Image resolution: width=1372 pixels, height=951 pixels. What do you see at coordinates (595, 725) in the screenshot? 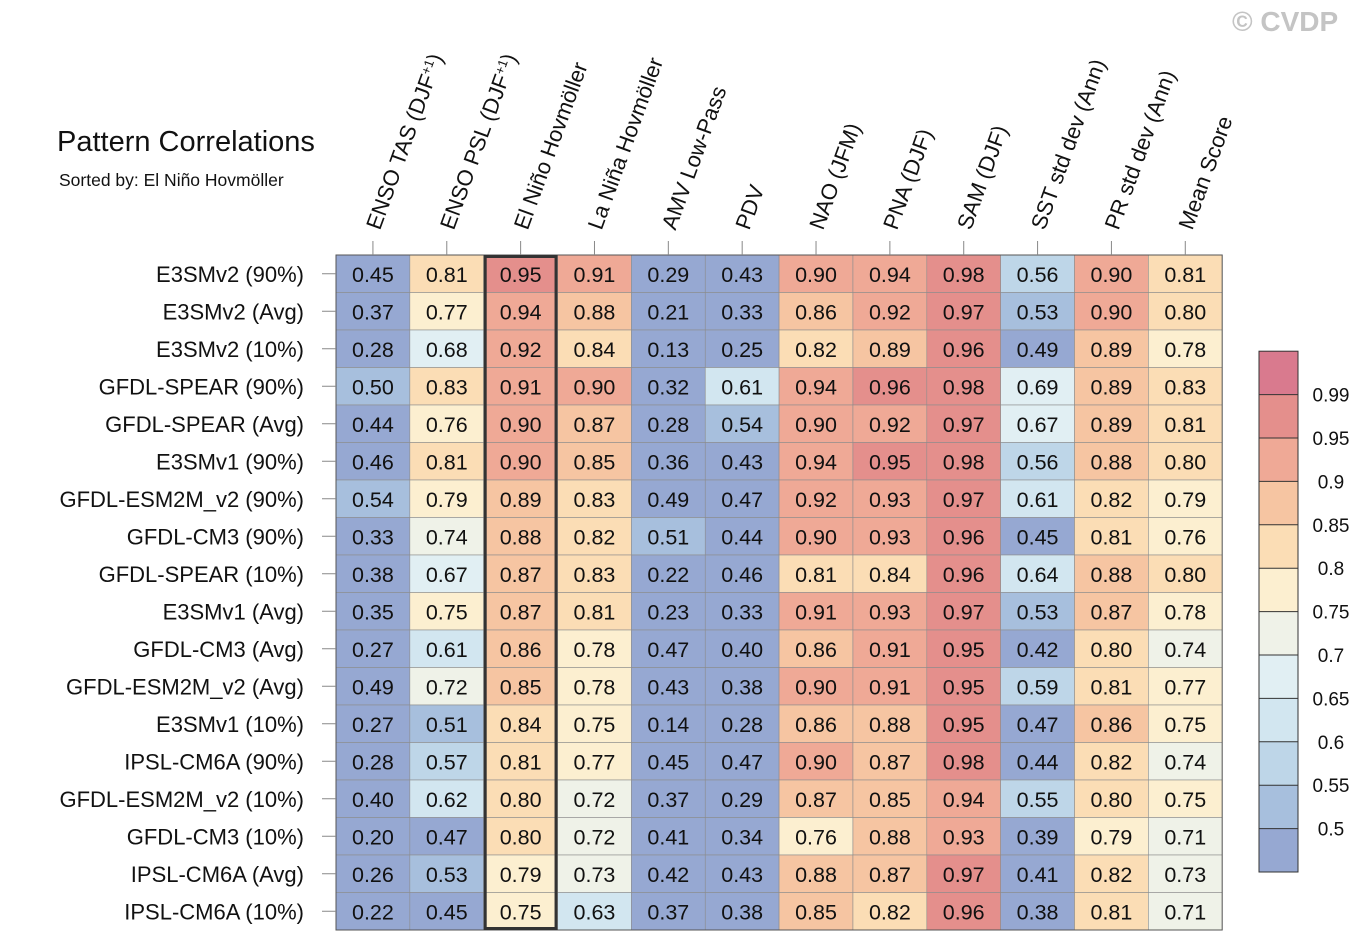
I see `cell-value: 0.75` at bounding box center [595, 725].